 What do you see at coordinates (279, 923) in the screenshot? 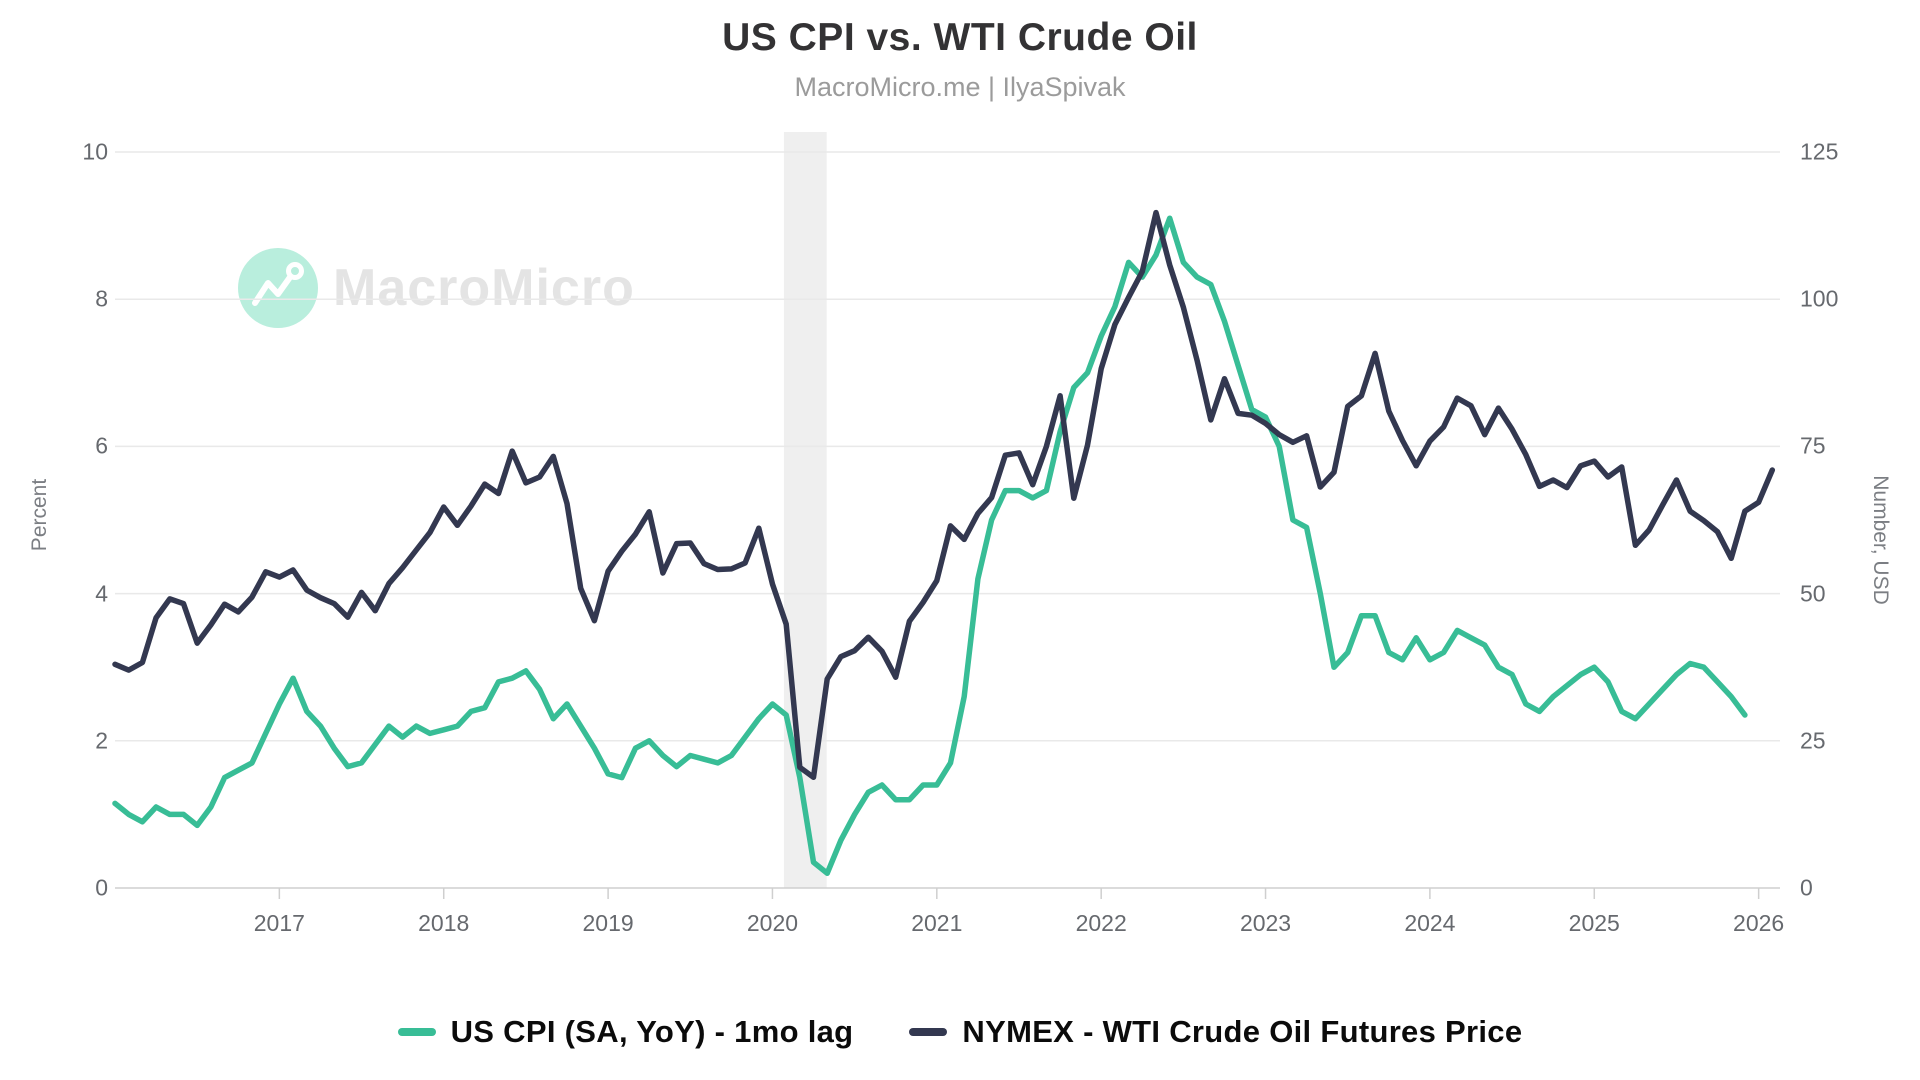
I see `x-tick-label: 2017` at bounding box center [279, 923].